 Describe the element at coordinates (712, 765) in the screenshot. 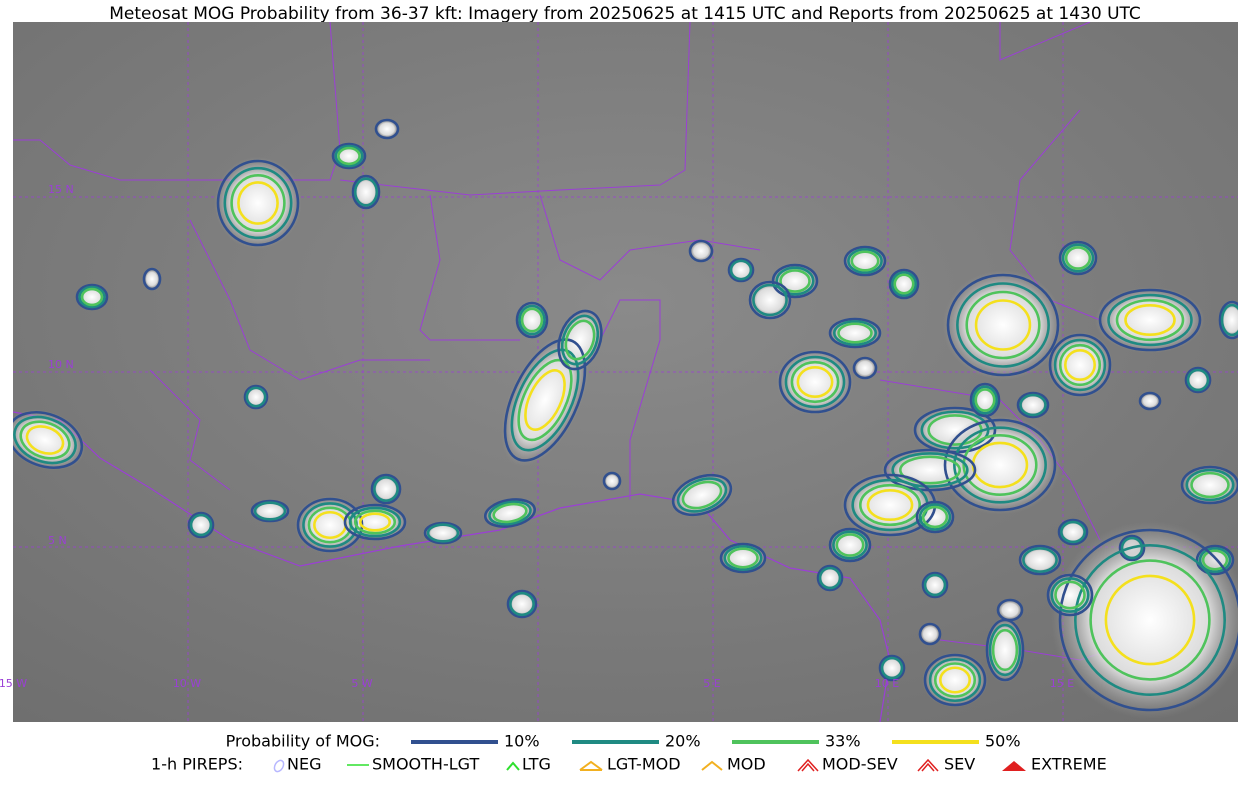

I see `icon-mod` at that location.